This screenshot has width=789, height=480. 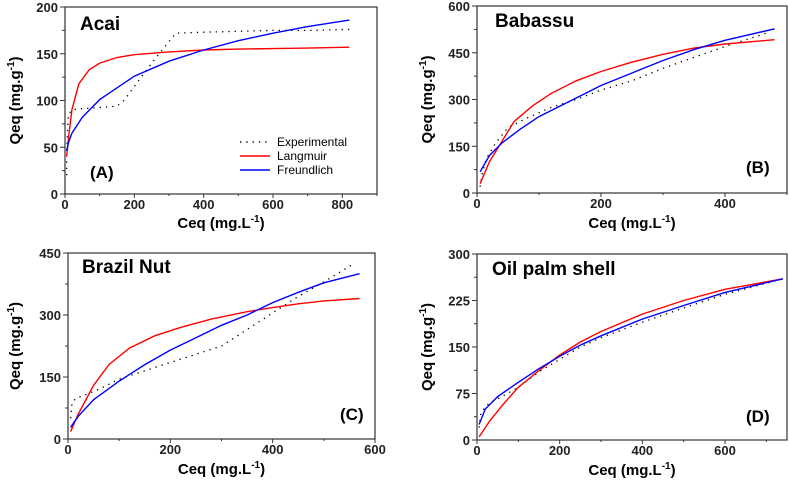 I want to click on y-tick-label: 200, so click(x=47, y=7).